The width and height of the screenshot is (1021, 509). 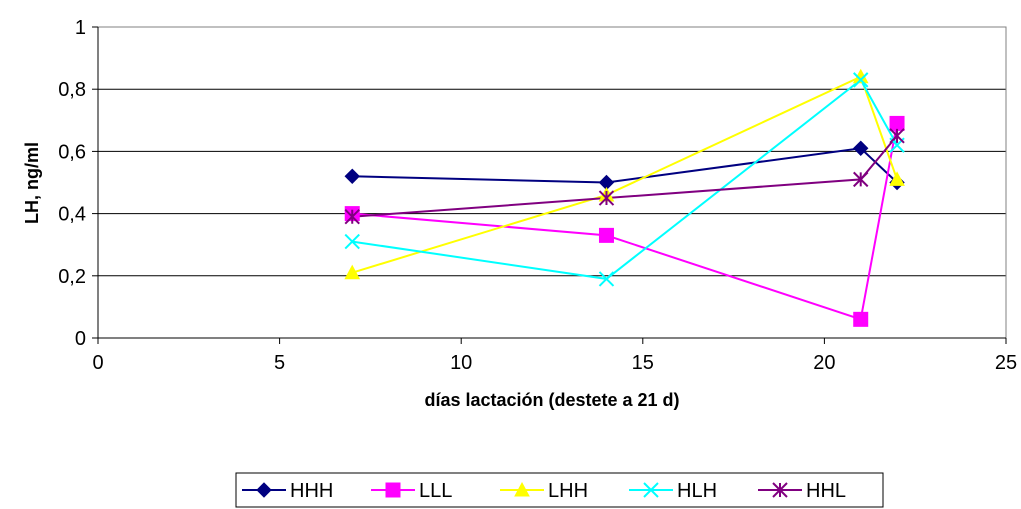 What do you see at coordinates (651, 490) in the screenshot?
I see `legend-marker-hlh` at bounding box center [651, 490].